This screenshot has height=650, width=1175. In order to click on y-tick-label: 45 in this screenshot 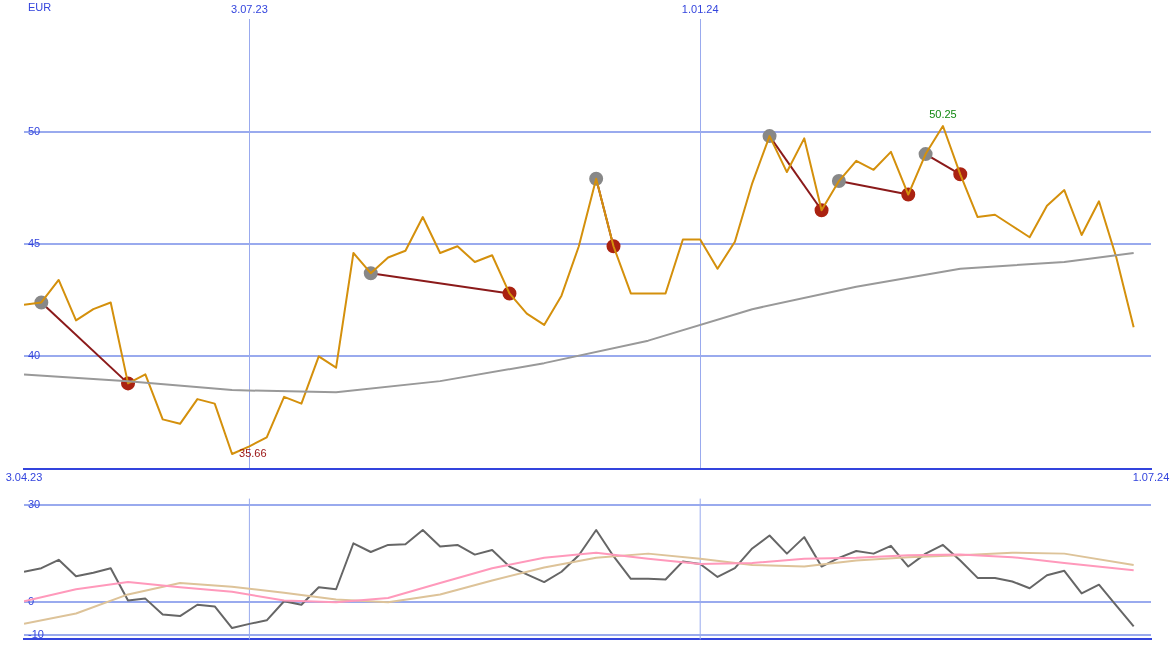, I will do `click(34, 243)`.